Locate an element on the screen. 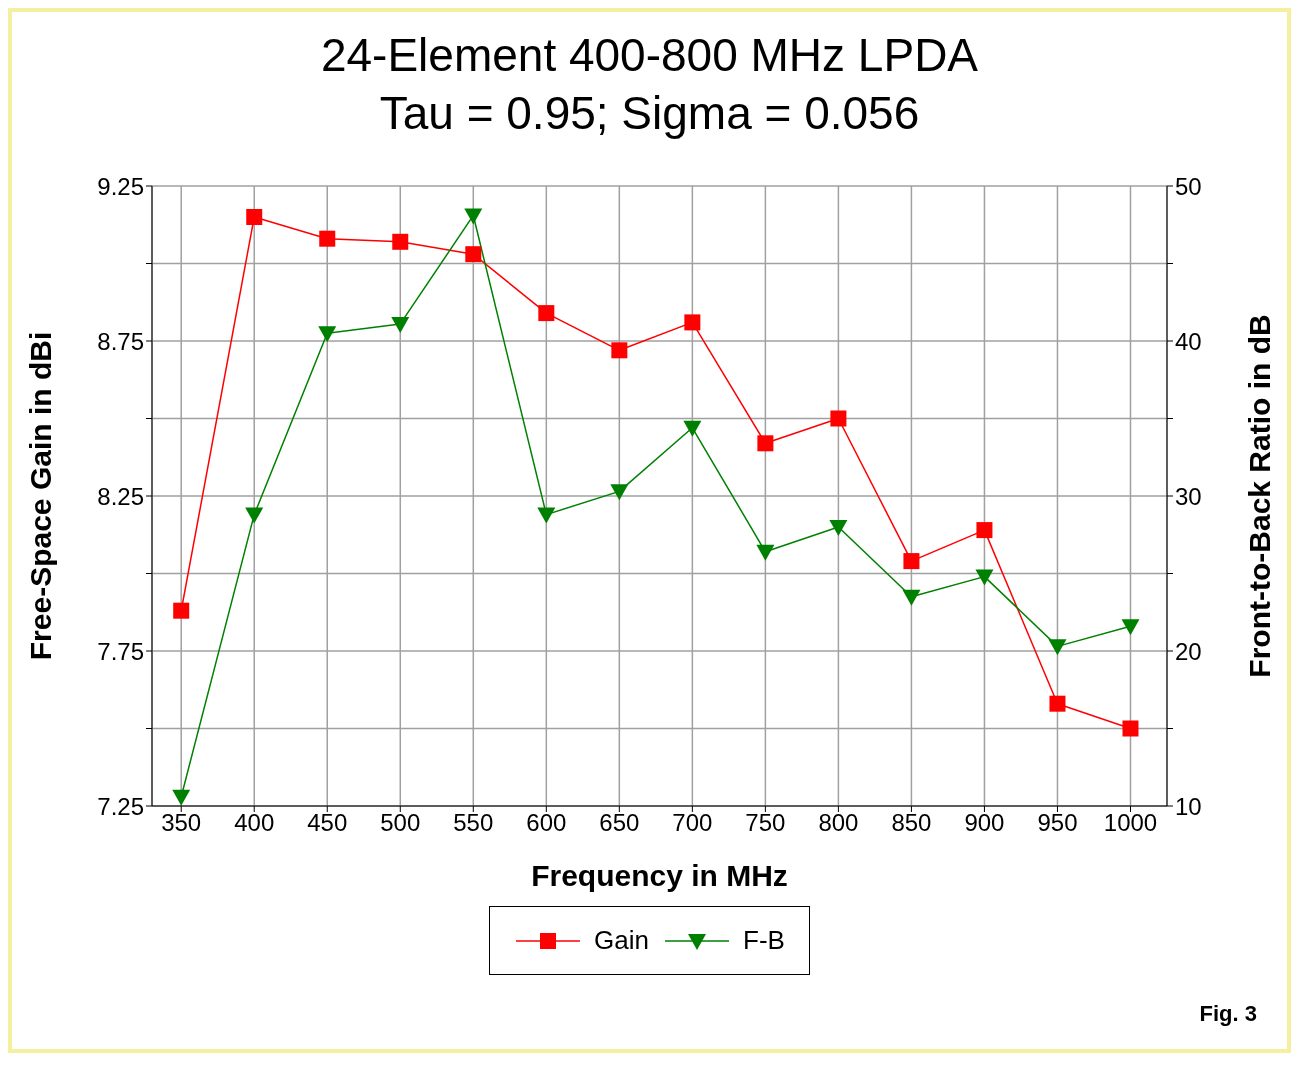 Image resolution: width=1303 pixels, height=1065 pixels. x-axis-title: Frequency in MHz is located at coordinates (659, 875).